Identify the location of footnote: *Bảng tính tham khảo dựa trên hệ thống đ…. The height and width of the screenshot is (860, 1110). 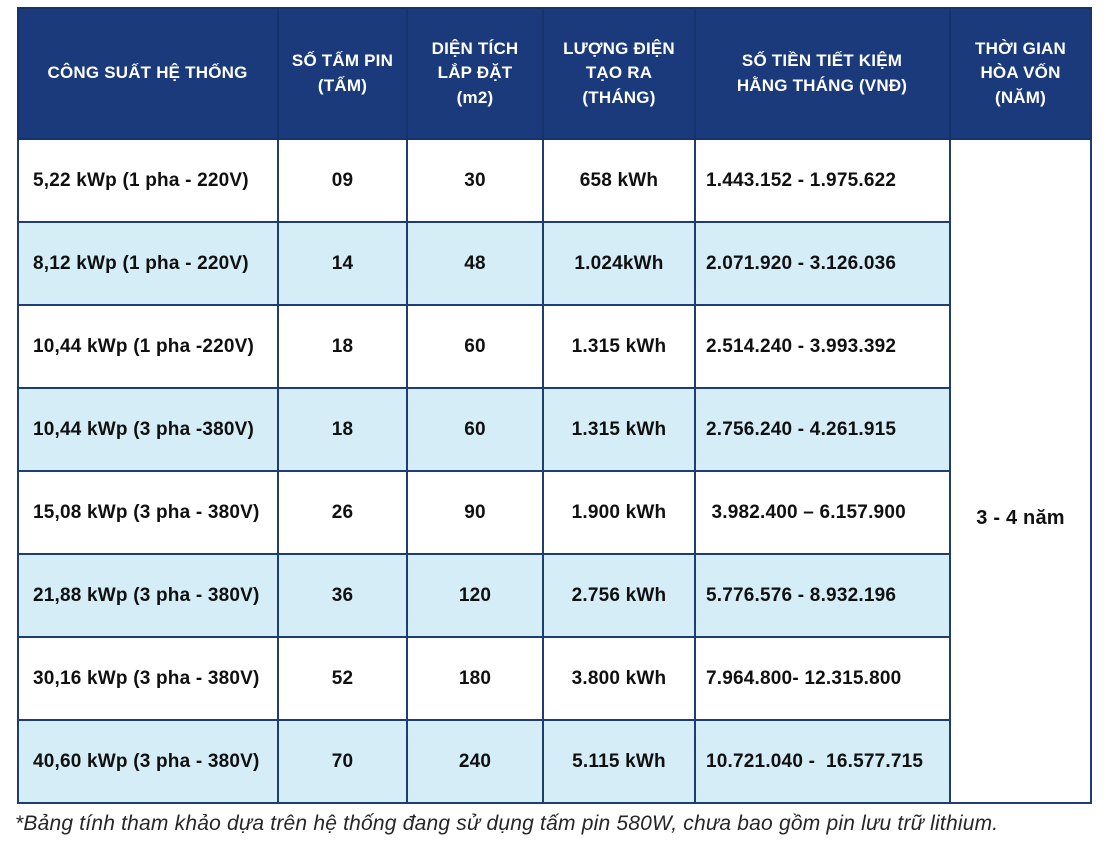
(507, 823).